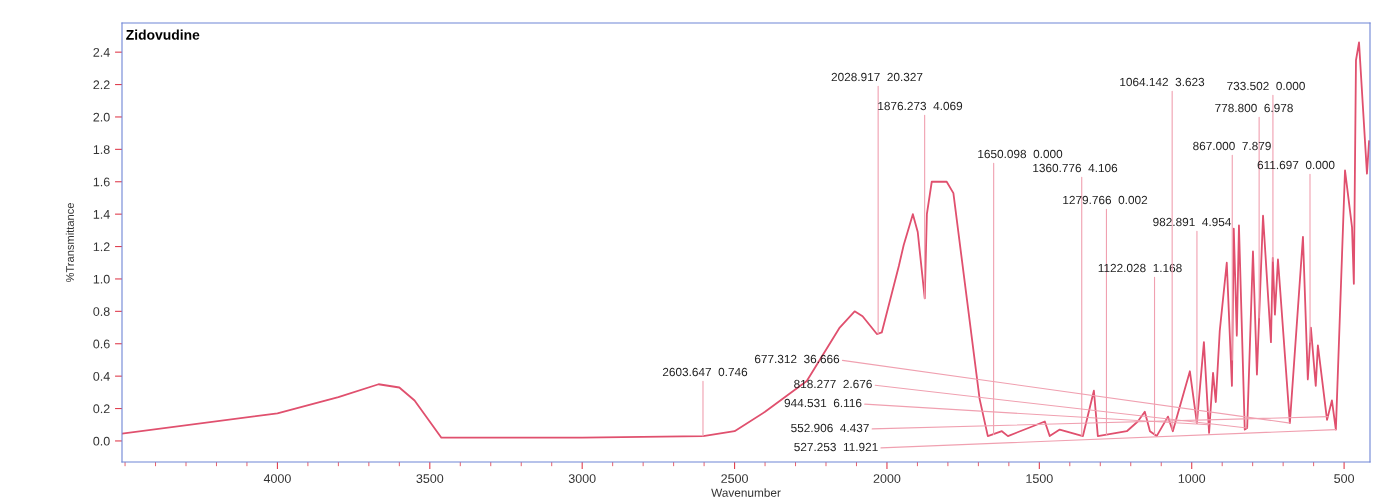 The height and width of the screenshot is (500, 1375). Describe the element at coordinates (163, 34) in the screenshot. I see `chart-title: Zidovudine` at that location.